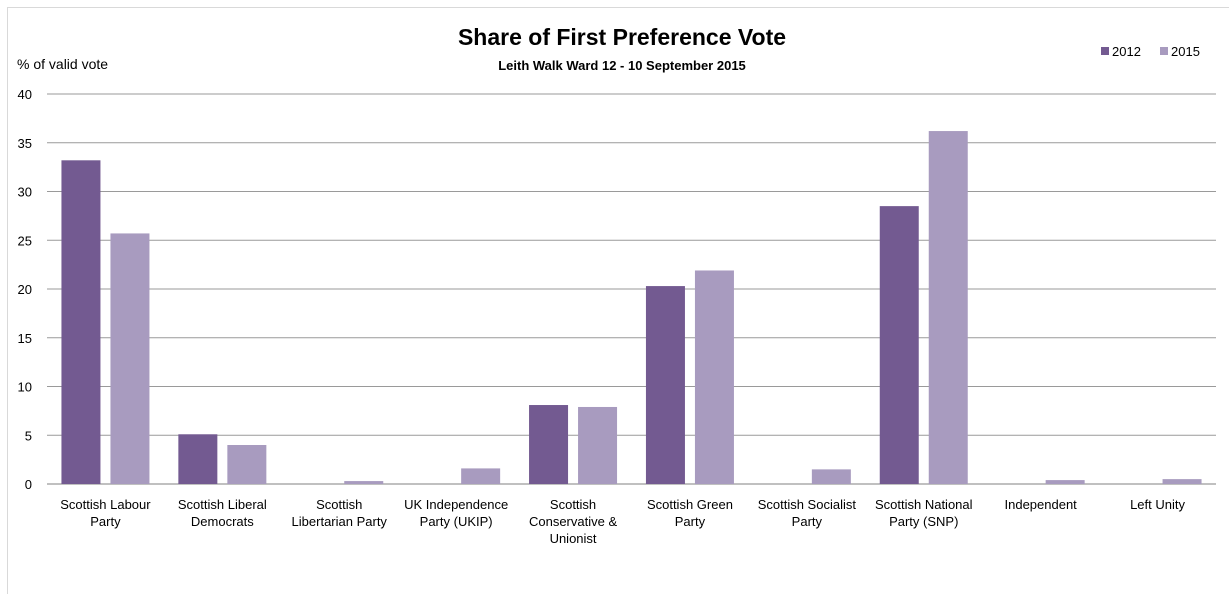 Image resolution: width=1229 pixels, height=594 pixels. What do you see at coordinates (456, 513) in the screenshot?
I see `x-category-label: UK Independence Party (UKIP)` at bounding box center [456, 513].